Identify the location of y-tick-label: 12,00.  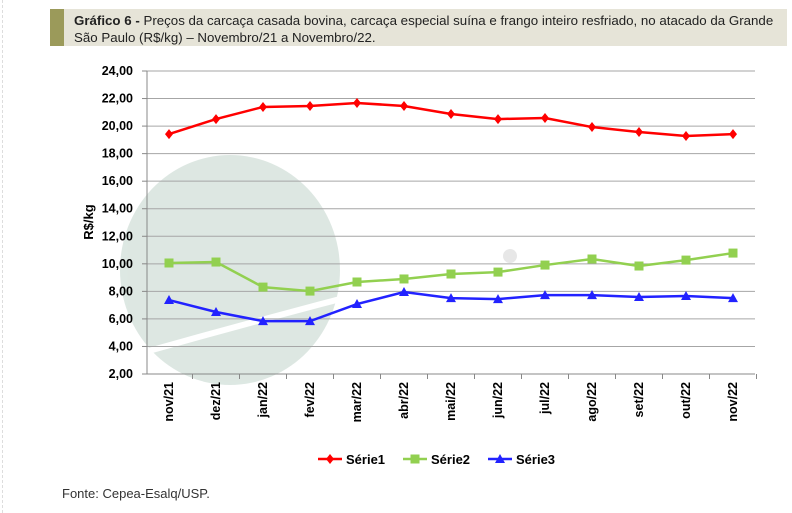
(117, 236).